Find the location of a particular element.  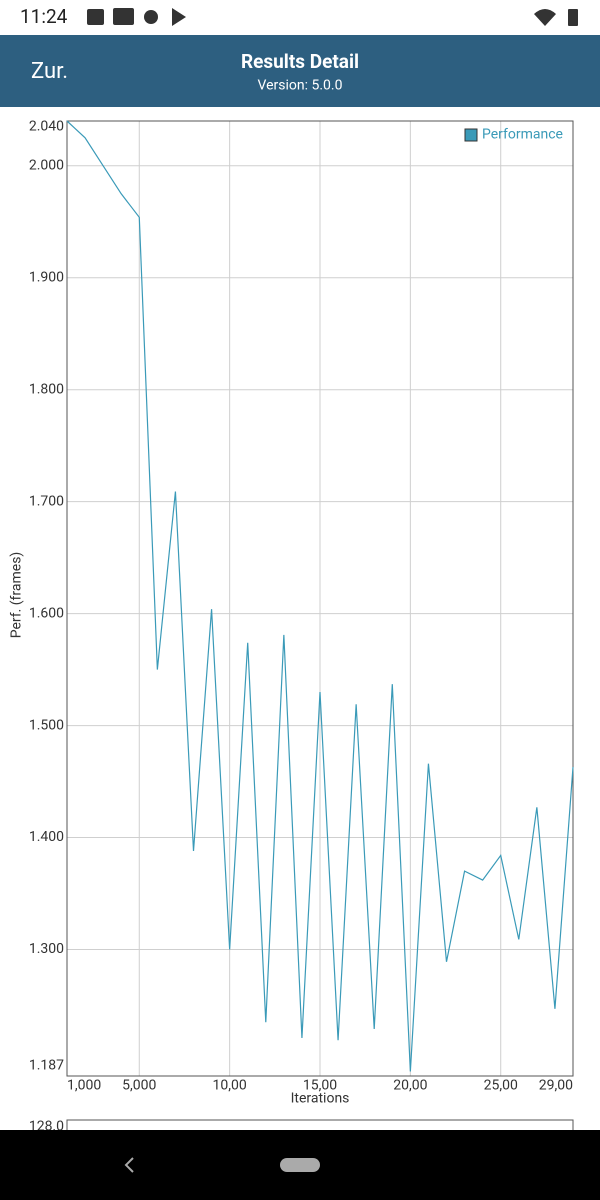

y-tick-label: 1.700 is located at coordinates (46, 501).